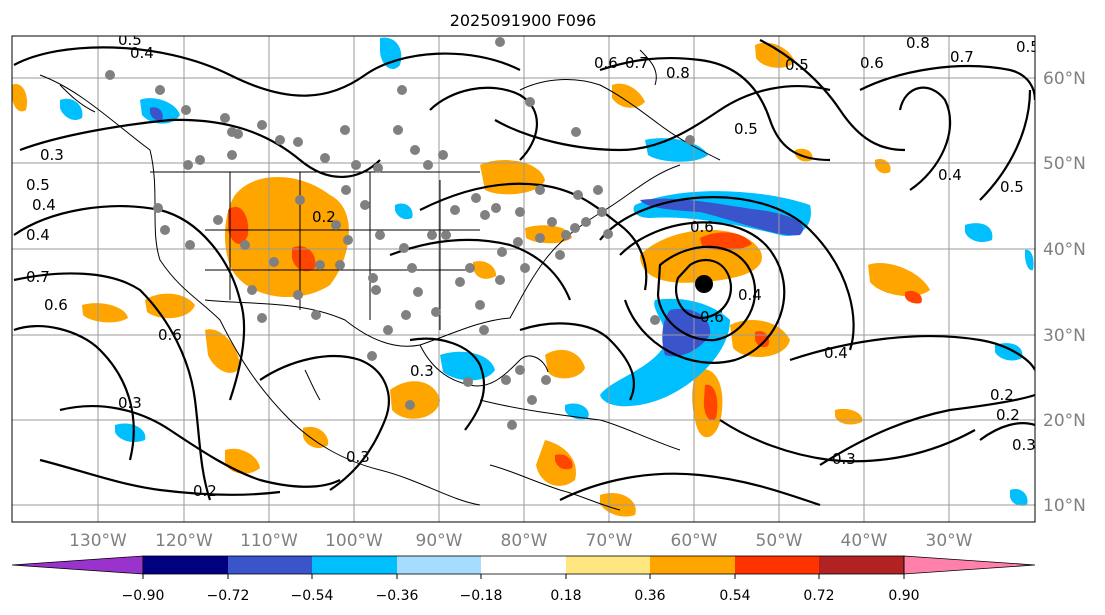  What do you see at coordinates (1064, 79) in the screenshot?
I see `lat-label: 60°N` at bounding box center [1064, 79].